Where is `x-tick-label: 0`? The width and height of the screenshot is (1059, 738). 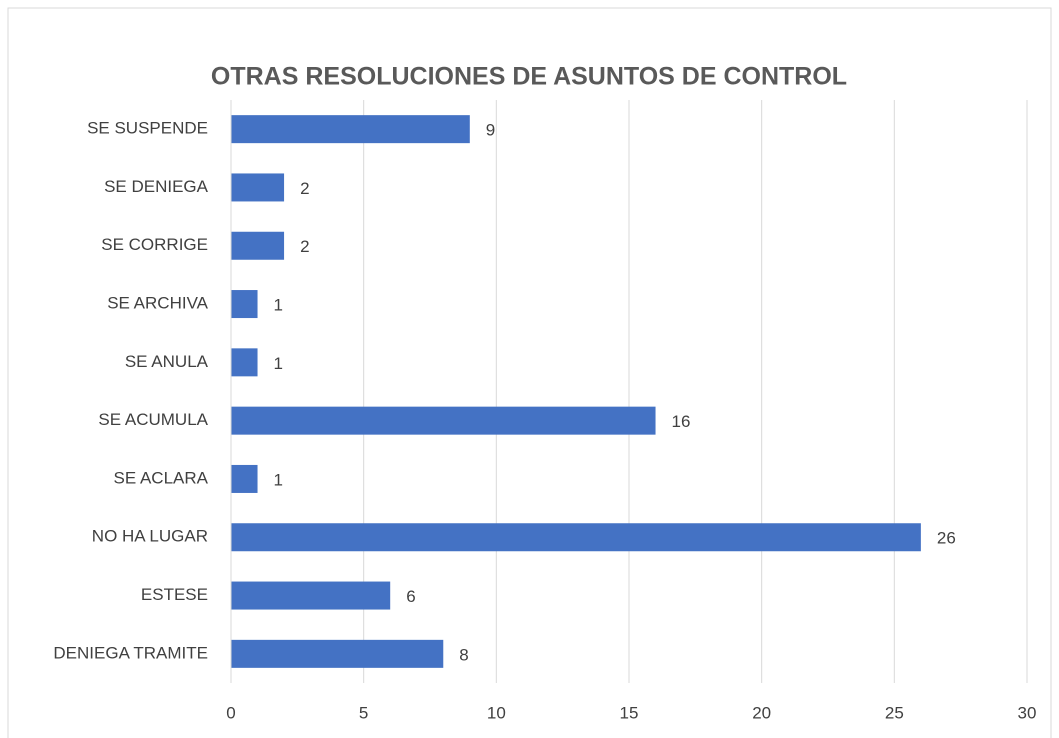 x-tick-label: 0 is located at coordinates (230, 712).